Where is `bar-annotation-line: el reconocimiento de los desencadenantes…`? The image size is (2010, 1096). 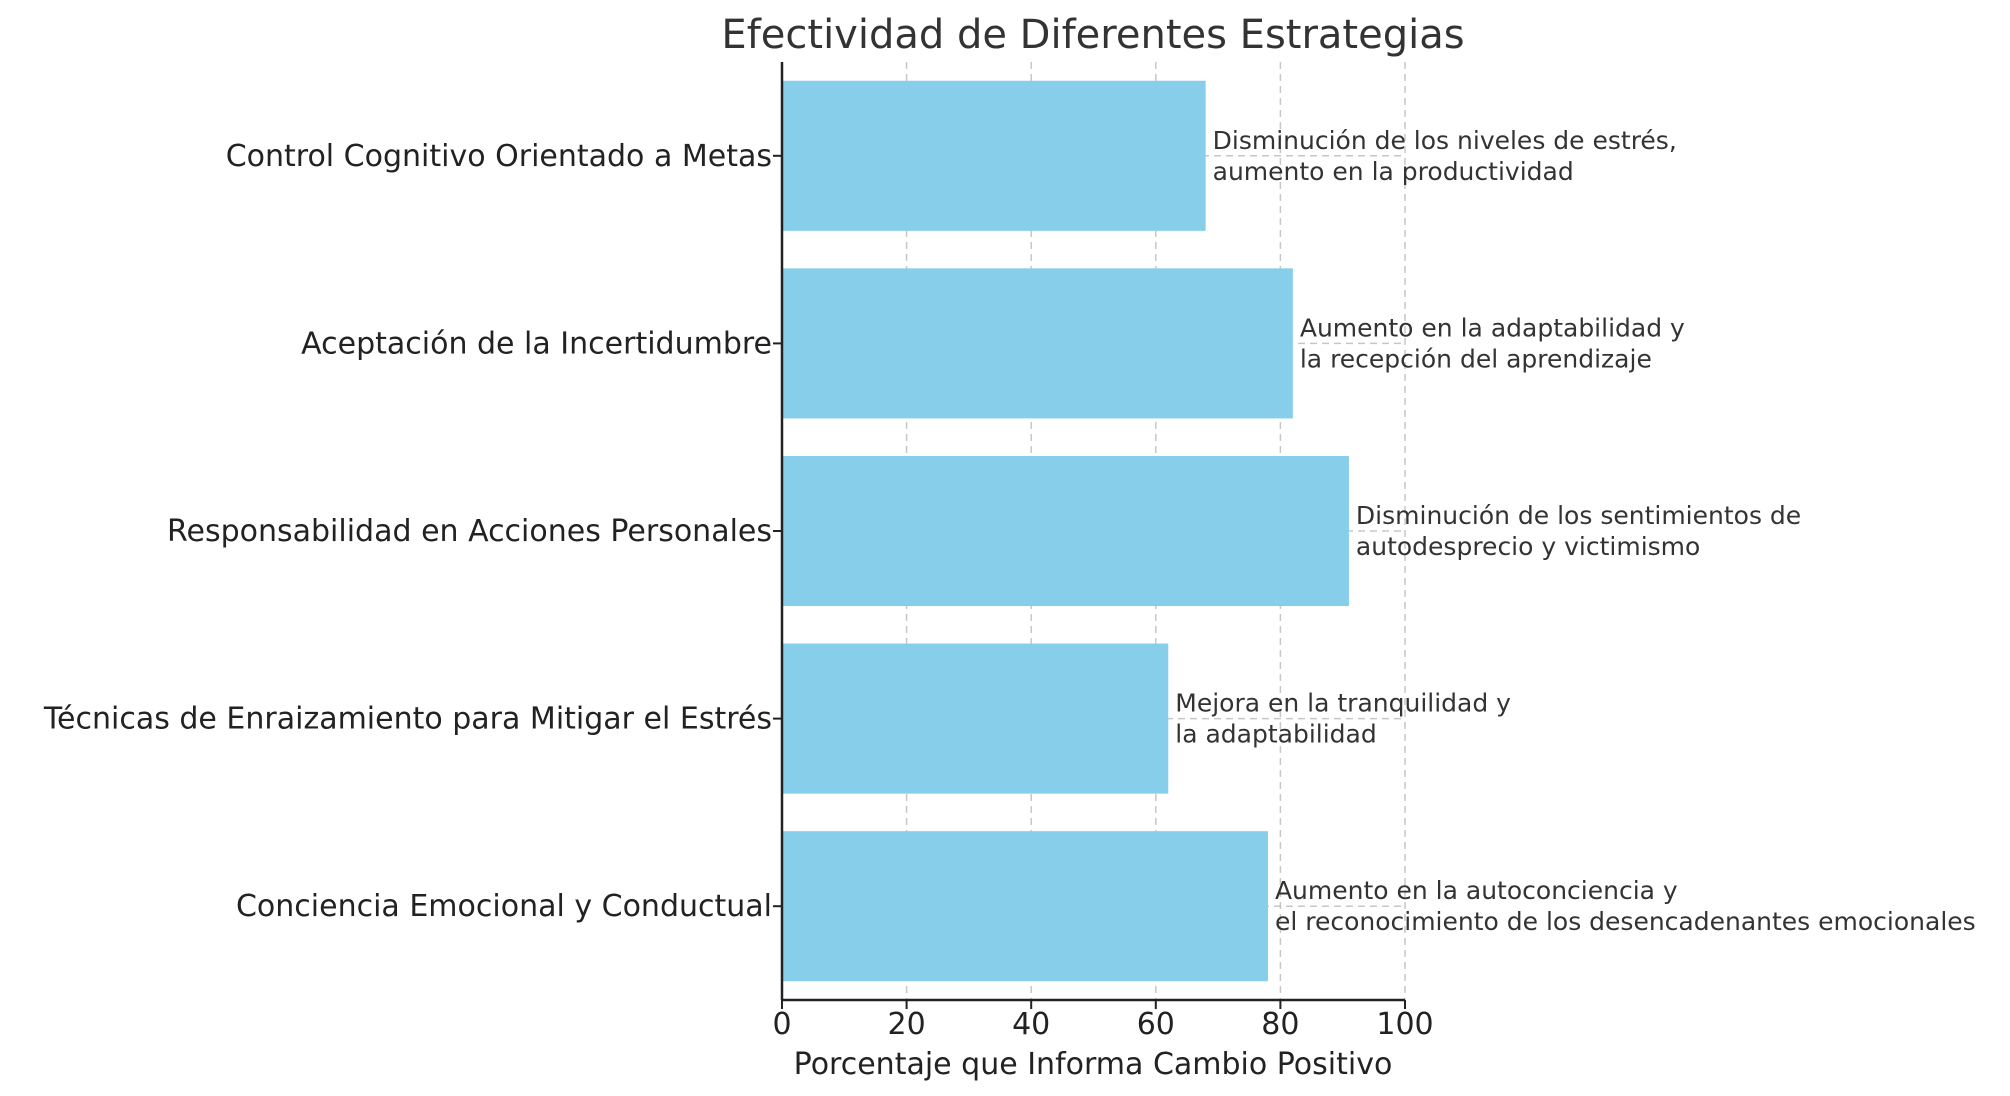 bar-annotation-line: el reconocimiento de los desencadenantes… is located at coordinates (1625, 921).